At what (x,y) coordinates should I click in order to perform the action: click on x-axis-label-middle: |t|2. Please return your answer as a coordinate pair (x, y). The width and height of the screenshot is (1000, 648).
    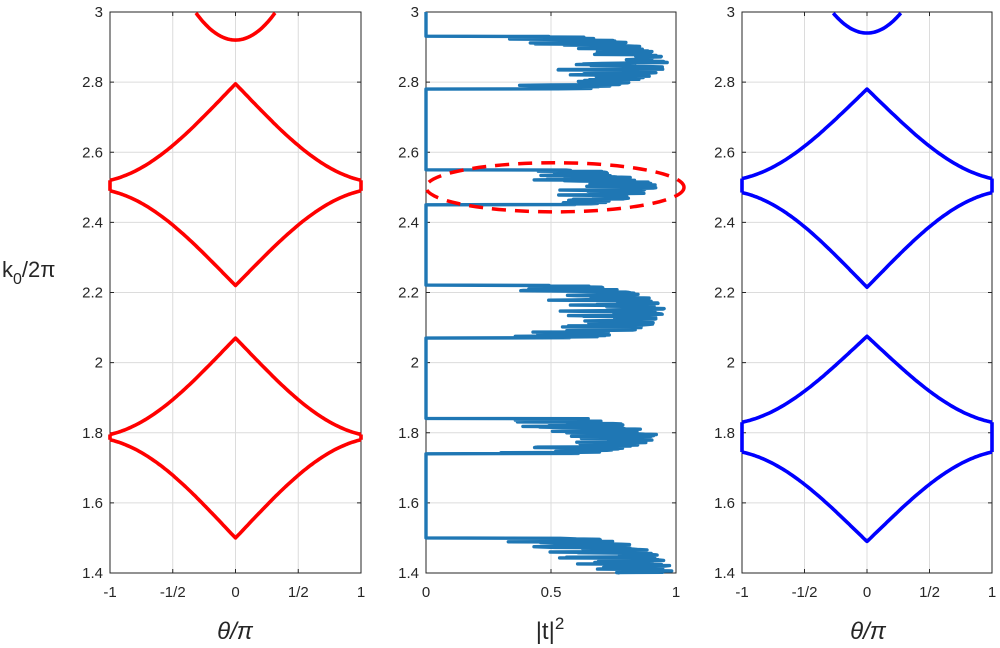
    Looking at the image, I should click on (550, 629).